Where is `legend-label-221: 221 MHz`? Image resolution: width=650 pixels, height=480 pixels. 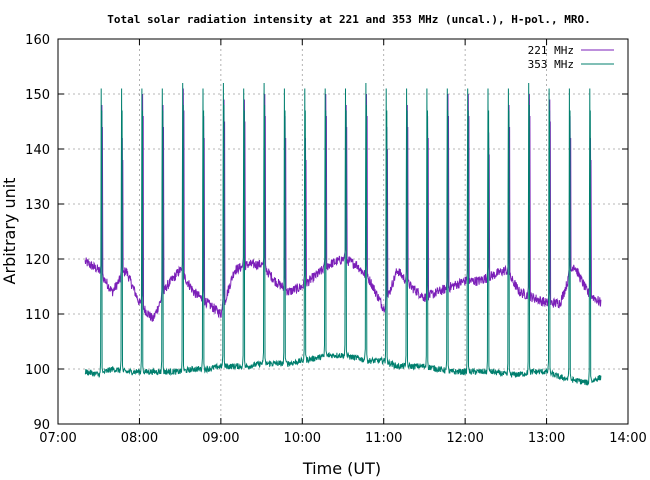
legend-label-221: 221 MHz is located at coordinates (551, 50).